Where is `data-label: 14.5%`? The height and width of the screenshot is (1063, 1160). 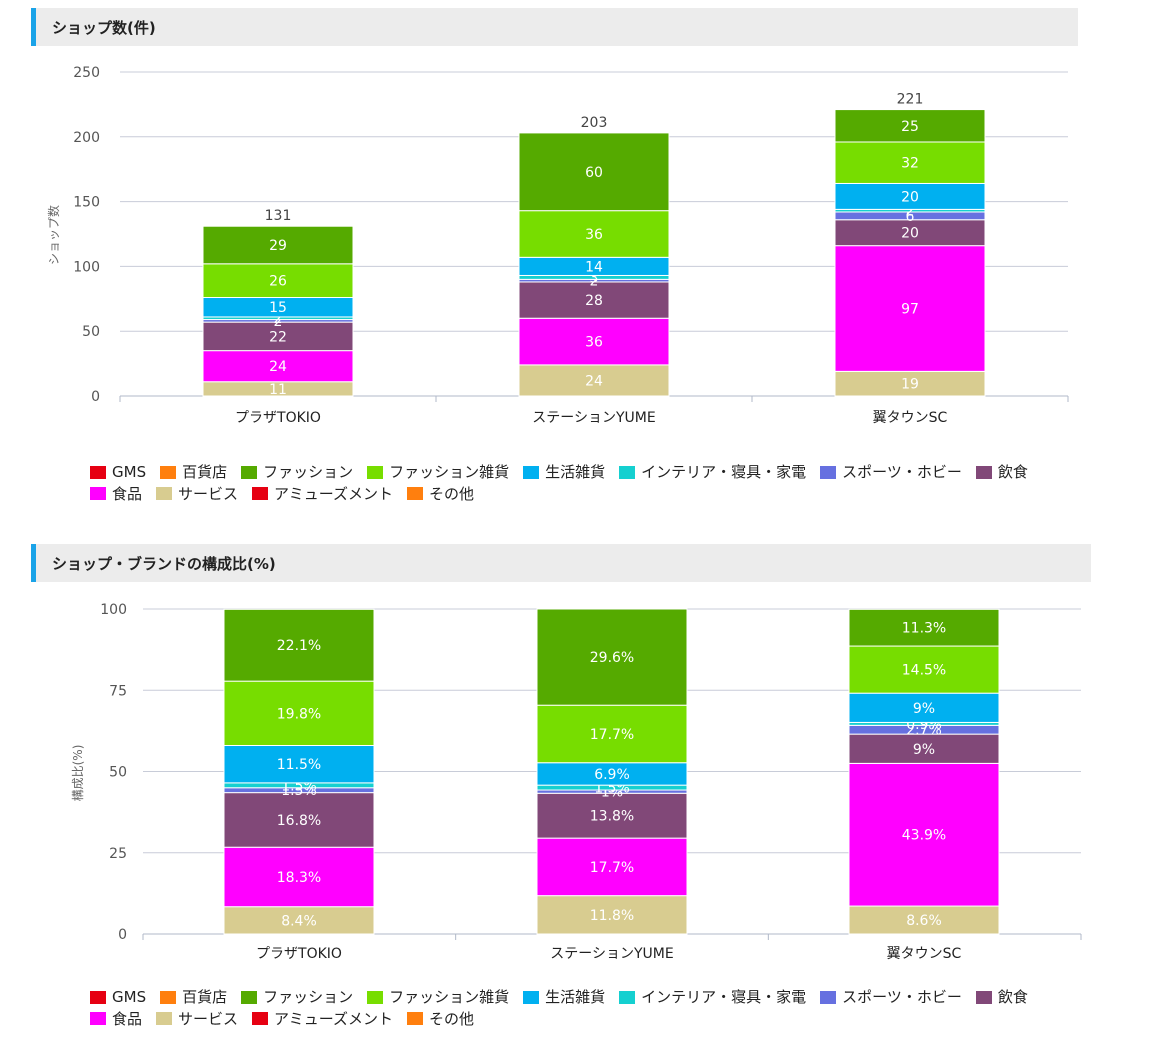
data-label: 14.5% is located at coordinates (924, 671).